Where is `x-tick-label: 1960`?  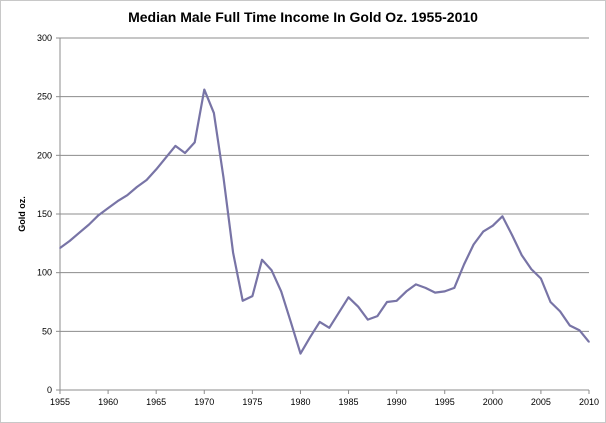
x-tick-label: 1960 is located at coordinates (108, 402).